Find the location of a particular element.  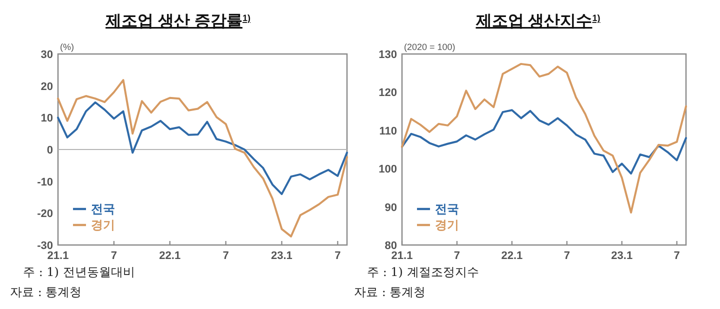

y-tick-label: -10 is located at coordinates (45, 182).